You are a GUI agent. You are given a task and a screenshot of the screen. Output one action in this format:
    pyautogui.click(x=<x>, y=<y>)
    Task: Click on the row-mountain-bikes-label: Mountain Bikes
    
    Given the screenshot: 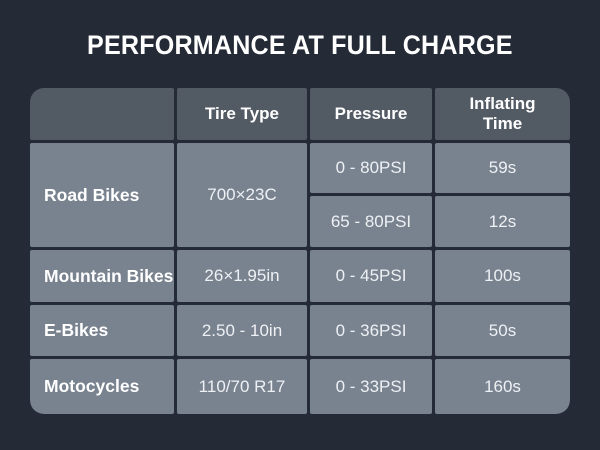 What is the action you would take?
    pyautogui.click(x=102, y=276)
    